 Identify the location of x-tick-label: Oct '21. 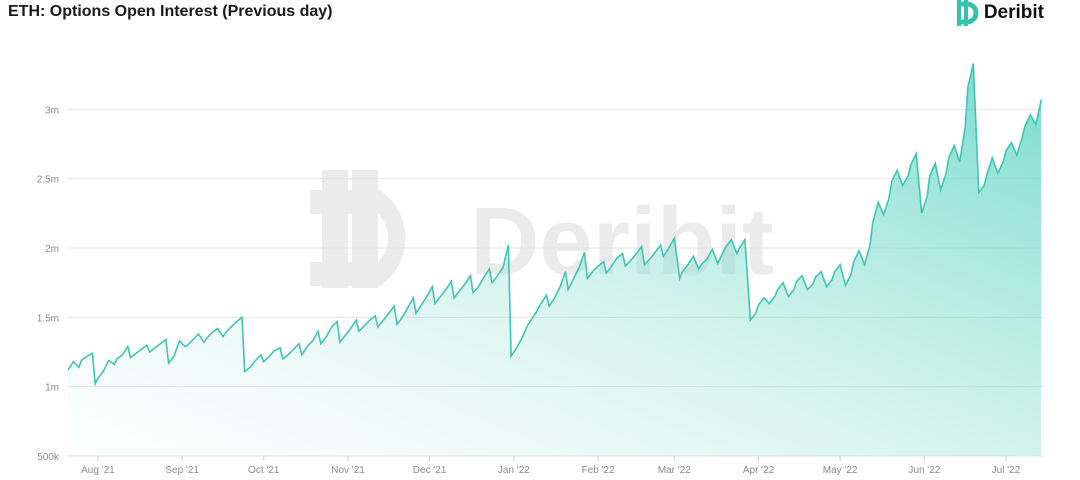
(264, 470).